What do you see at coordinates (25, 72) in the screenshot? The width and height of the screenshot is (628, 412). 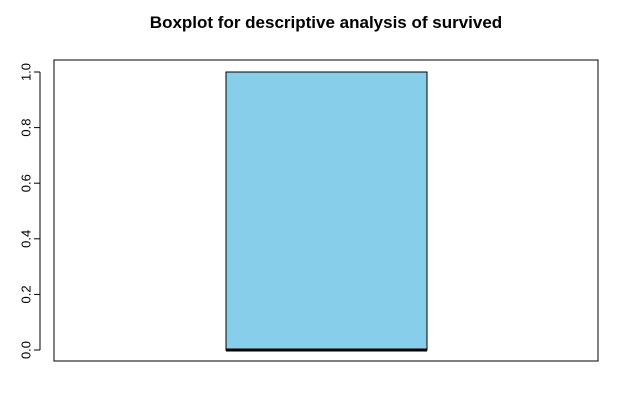 I see `y-tick-label: 1.0` at bounding box center [25, 72].